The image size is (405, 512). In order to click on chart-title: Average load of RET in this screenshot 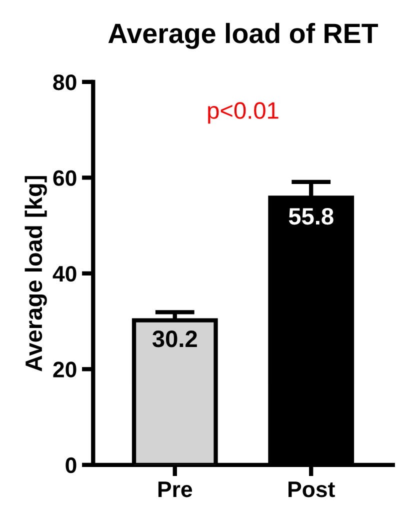, I will do `click(243, 35)`.